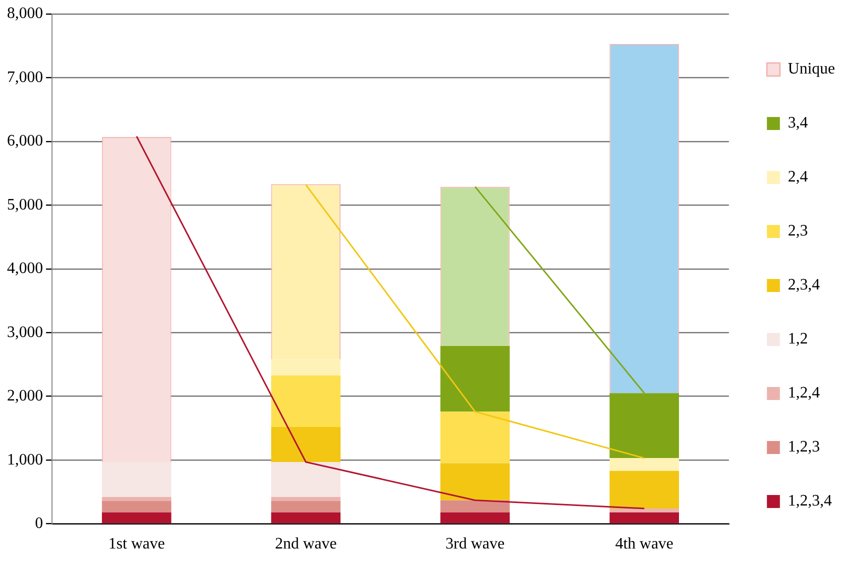  I want to click on x-tick-label: 3rd wave, so click(475, 544).